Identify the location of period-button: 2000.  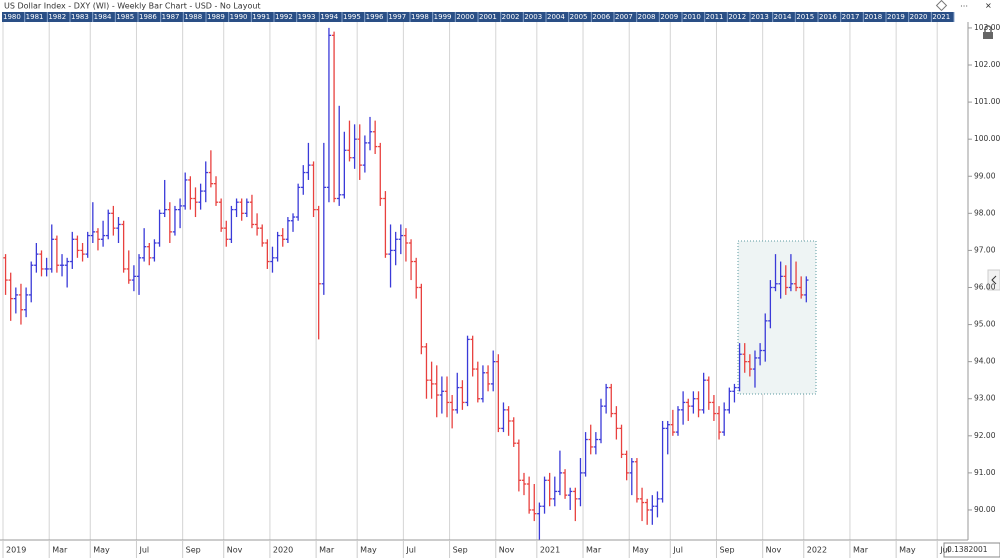
(465, 17).